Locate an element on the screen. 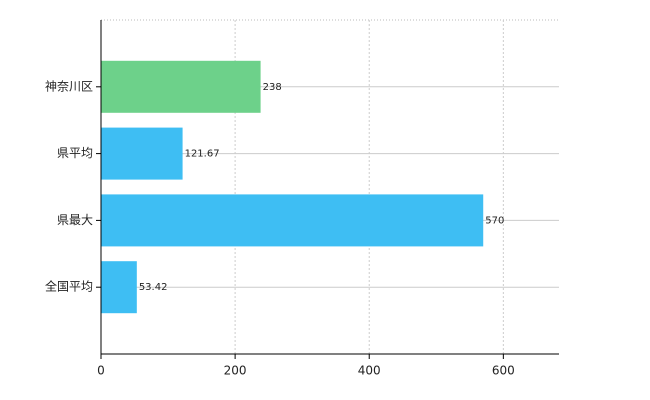  value-label: 238 is located at coordinates (272, 87).